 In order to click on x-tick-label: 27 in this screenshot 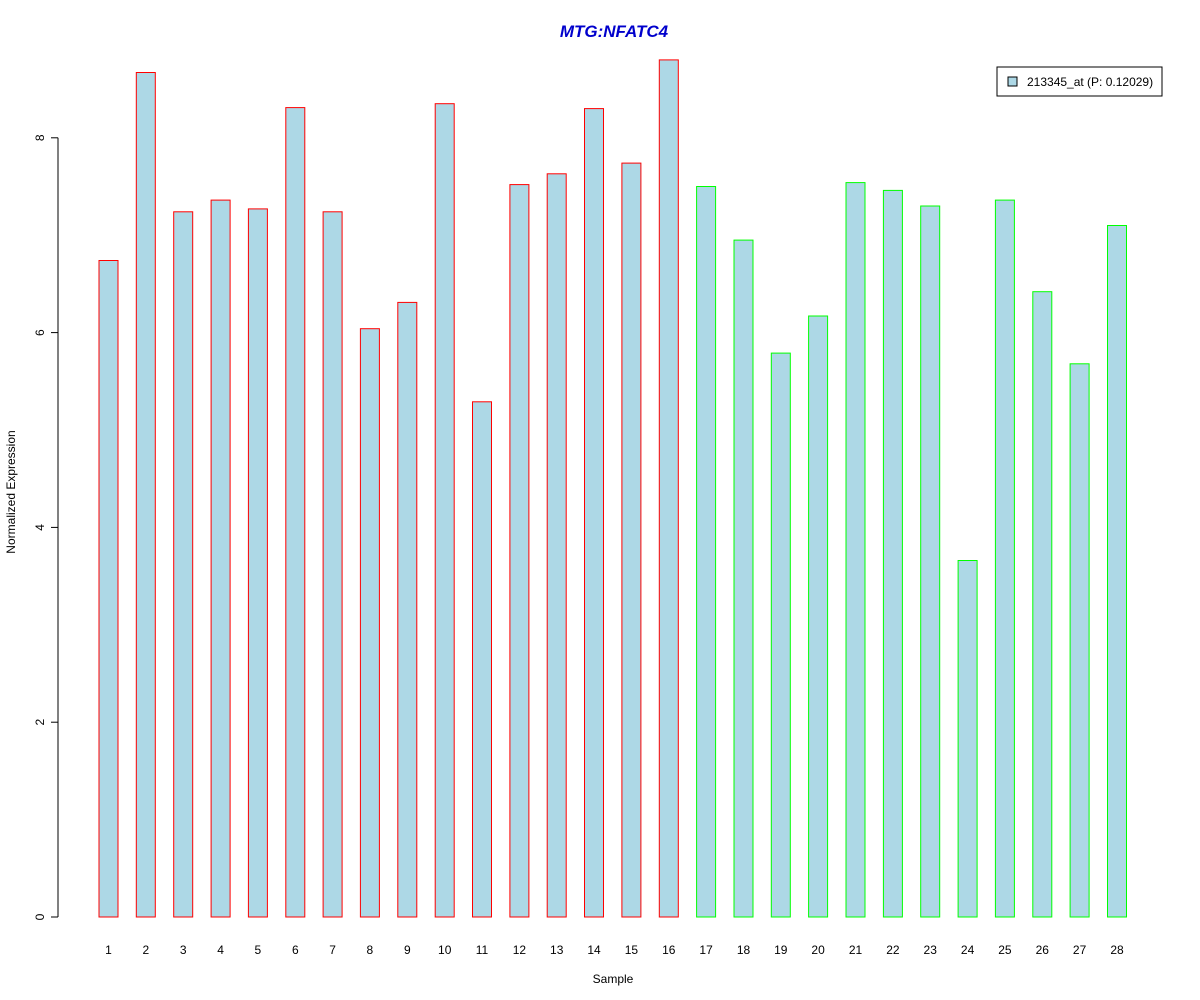, I will do `click(1080, 950)`.